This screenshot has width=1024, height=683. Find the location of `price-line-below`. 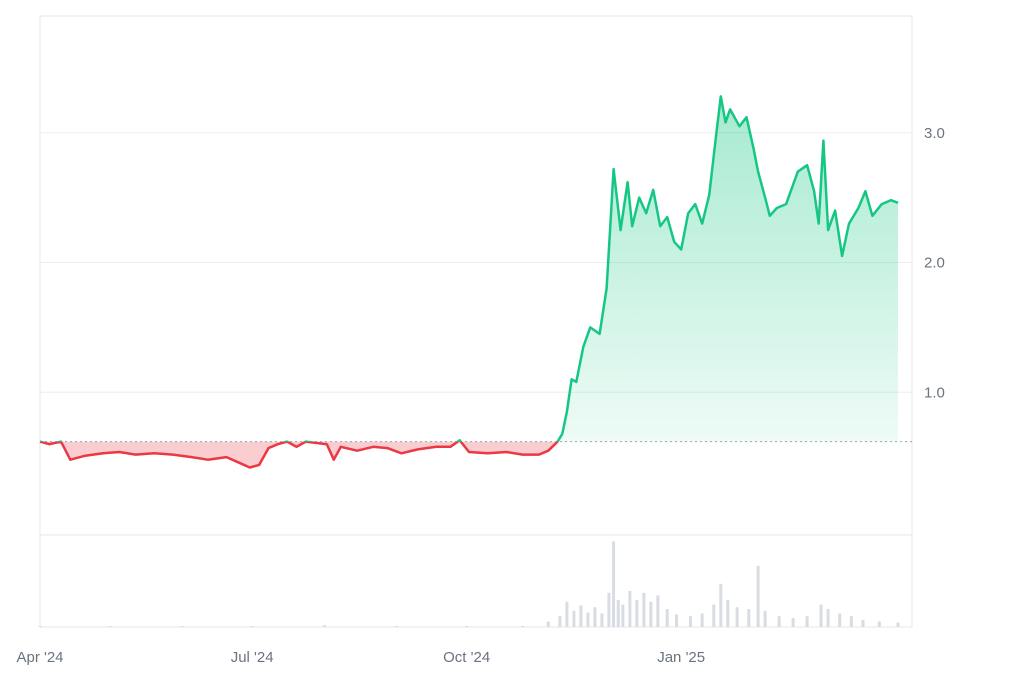

price-line-below is located at coordinates (299, 455).